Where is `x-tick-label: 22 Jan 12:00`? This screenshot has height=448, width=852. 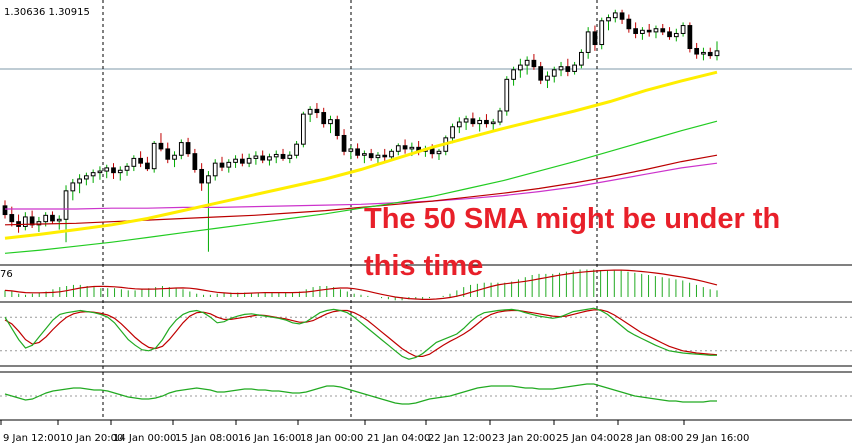 x-tick-label: 22 Jan 12:00 is located at coordinates (459, 438).